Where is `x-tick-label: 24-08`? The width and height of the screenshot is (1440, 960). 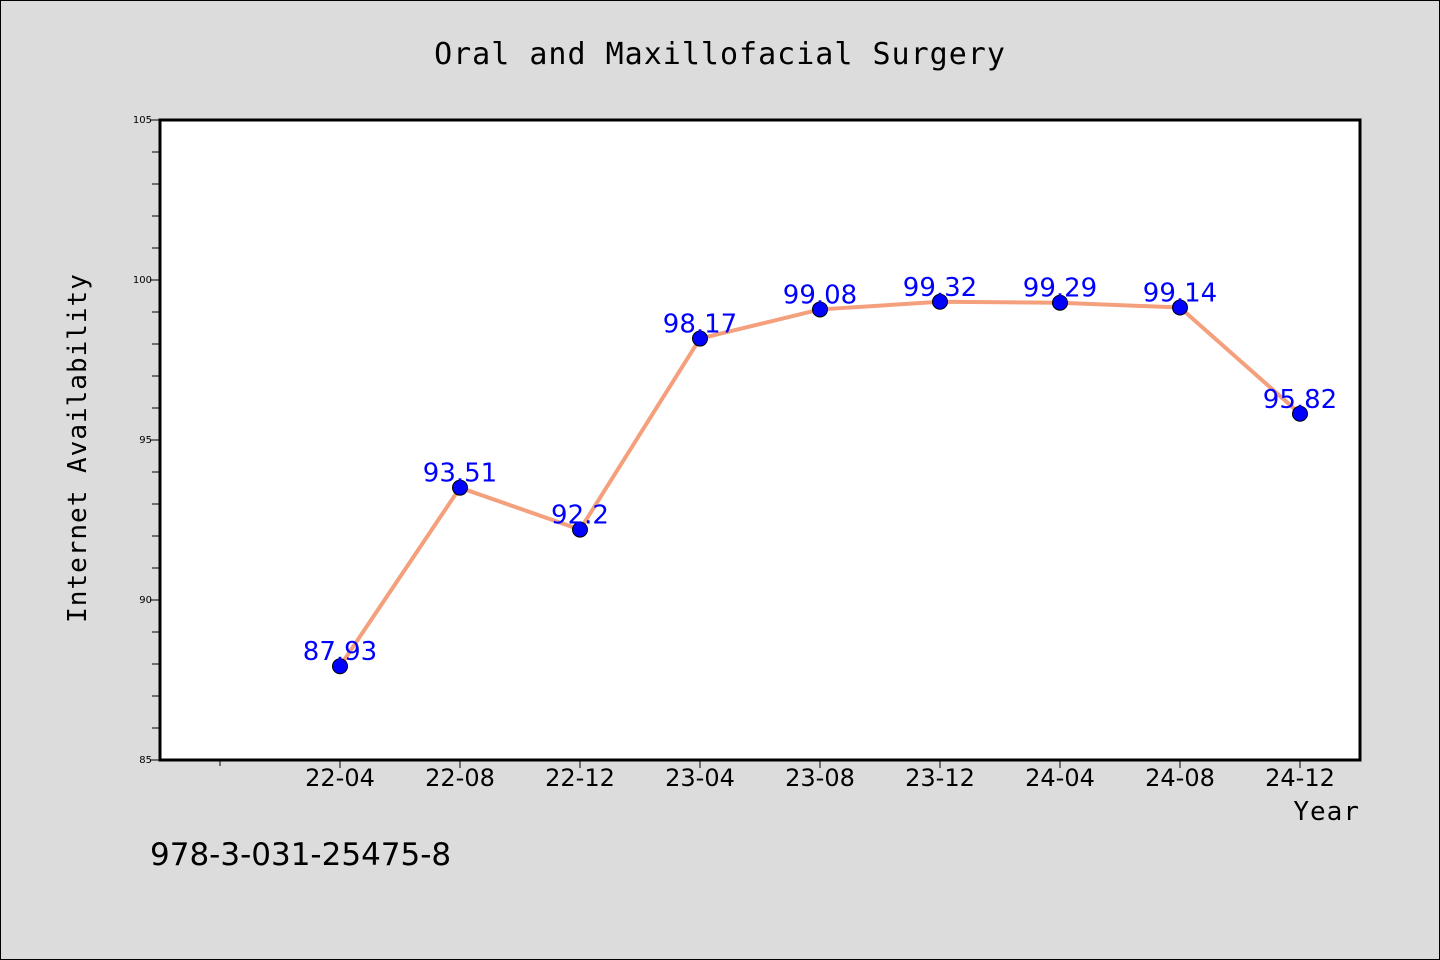
x-tick-label: 24-08 is located at coordinates (1180, 778).